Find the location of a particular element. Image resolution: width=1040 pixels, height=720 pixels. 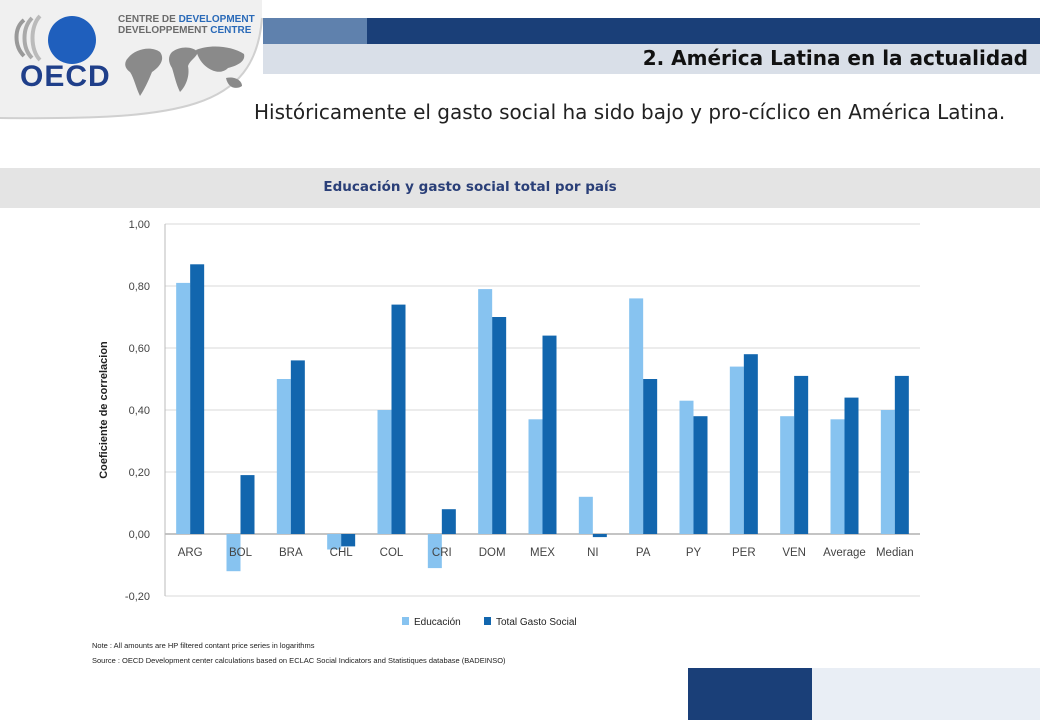

bar-total-gasto-social-ni is located at coordinates (599, 536).